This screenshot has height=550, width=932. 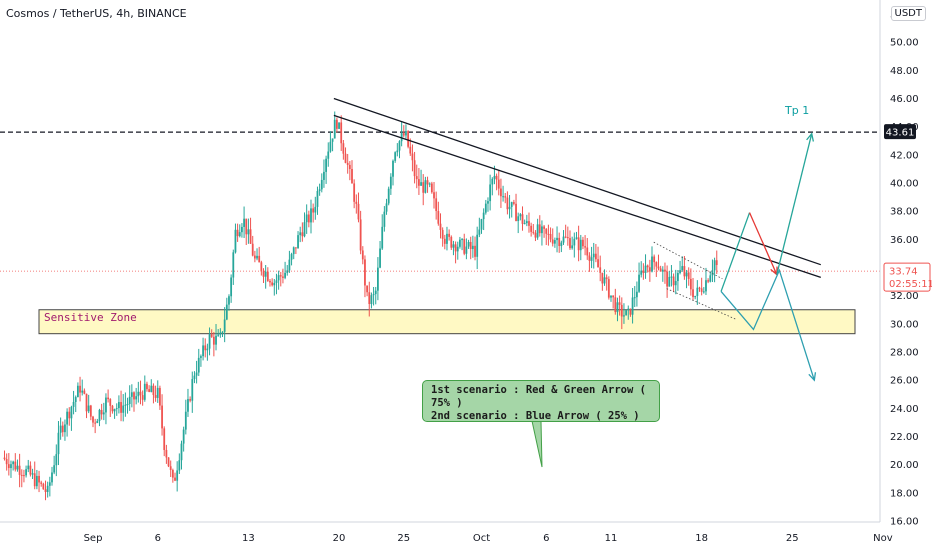 I want to click on y-tick-label: 48.00, so click(x=904, y=71).